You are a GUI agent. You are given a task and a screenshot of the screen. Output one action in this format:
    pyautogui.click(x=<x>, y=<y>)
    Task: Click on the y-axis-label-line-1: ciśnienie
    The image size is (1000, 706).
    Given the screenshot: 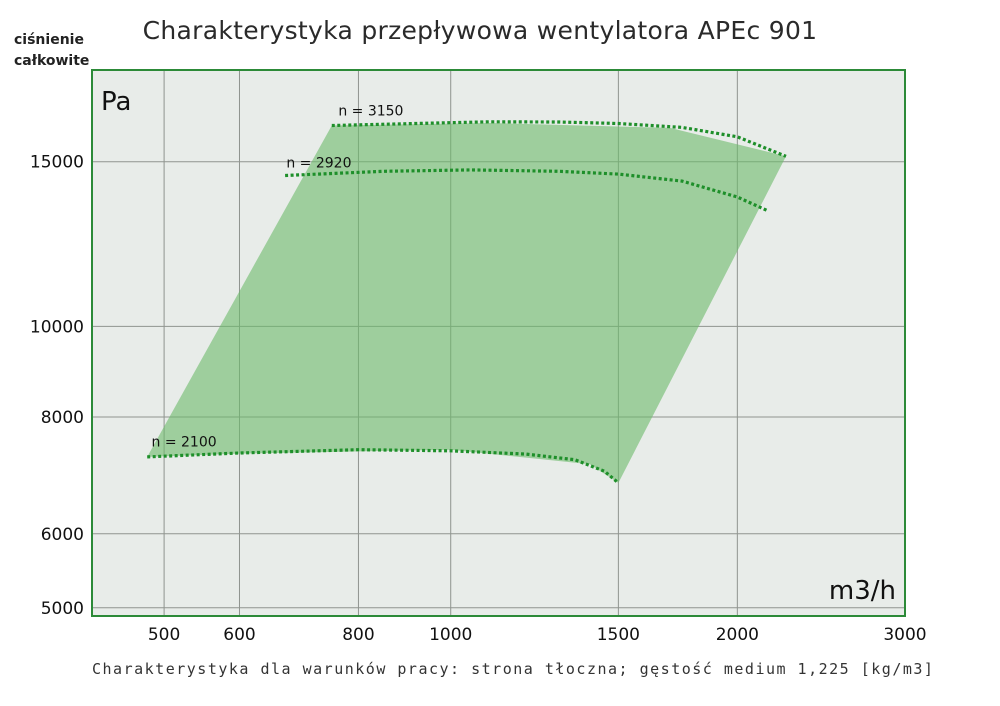 What is the action you would take?
    pyautogui.click(x=49, y=40)
    